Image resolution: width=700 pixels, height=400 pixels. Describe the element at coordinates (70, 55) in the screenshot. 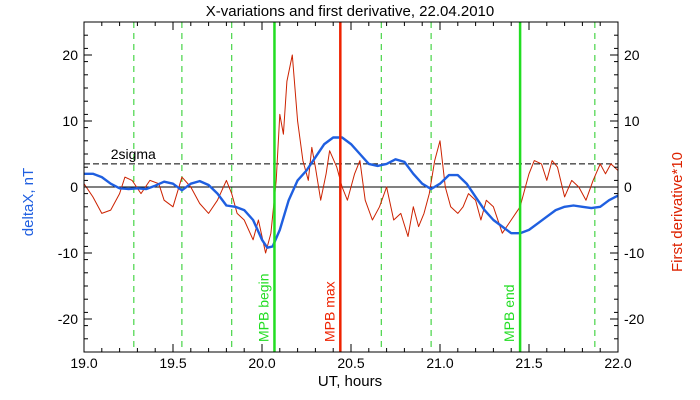

I see `y-tick-label-left: 20` at that location.